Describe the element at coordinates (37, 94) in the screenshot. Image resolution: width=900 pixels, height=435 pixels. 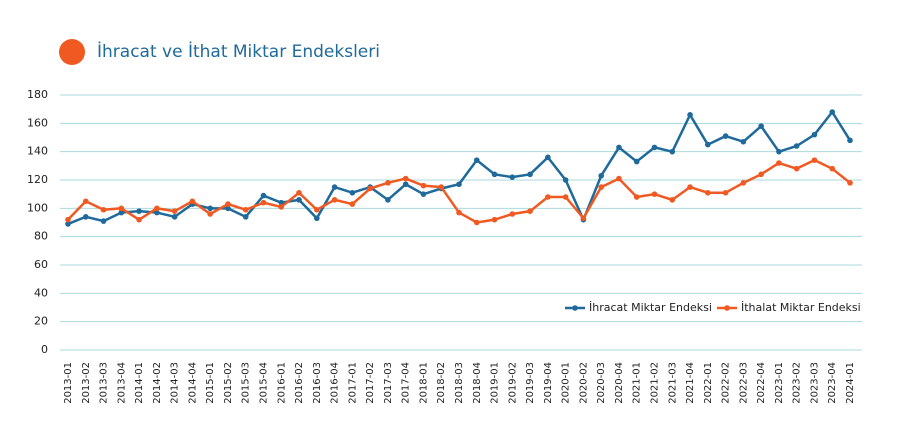
I see `y-tick-label: 180` at that location.